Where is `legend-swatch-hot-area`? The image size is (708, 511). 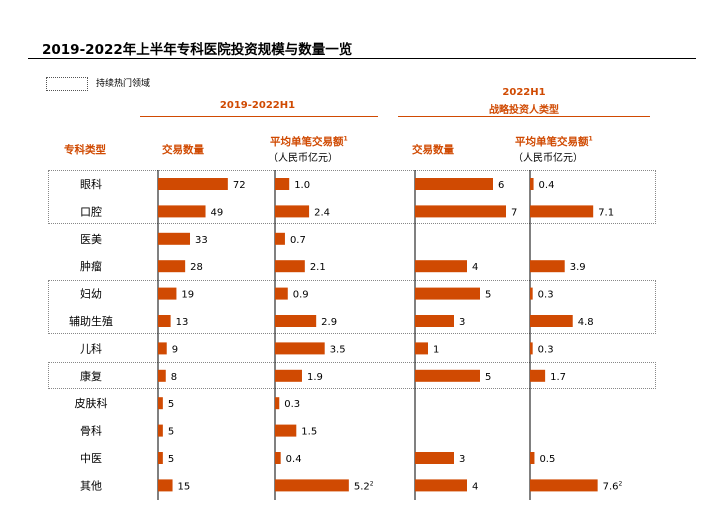 legend-swatch-hot-area is located at coordinates (67, 84).